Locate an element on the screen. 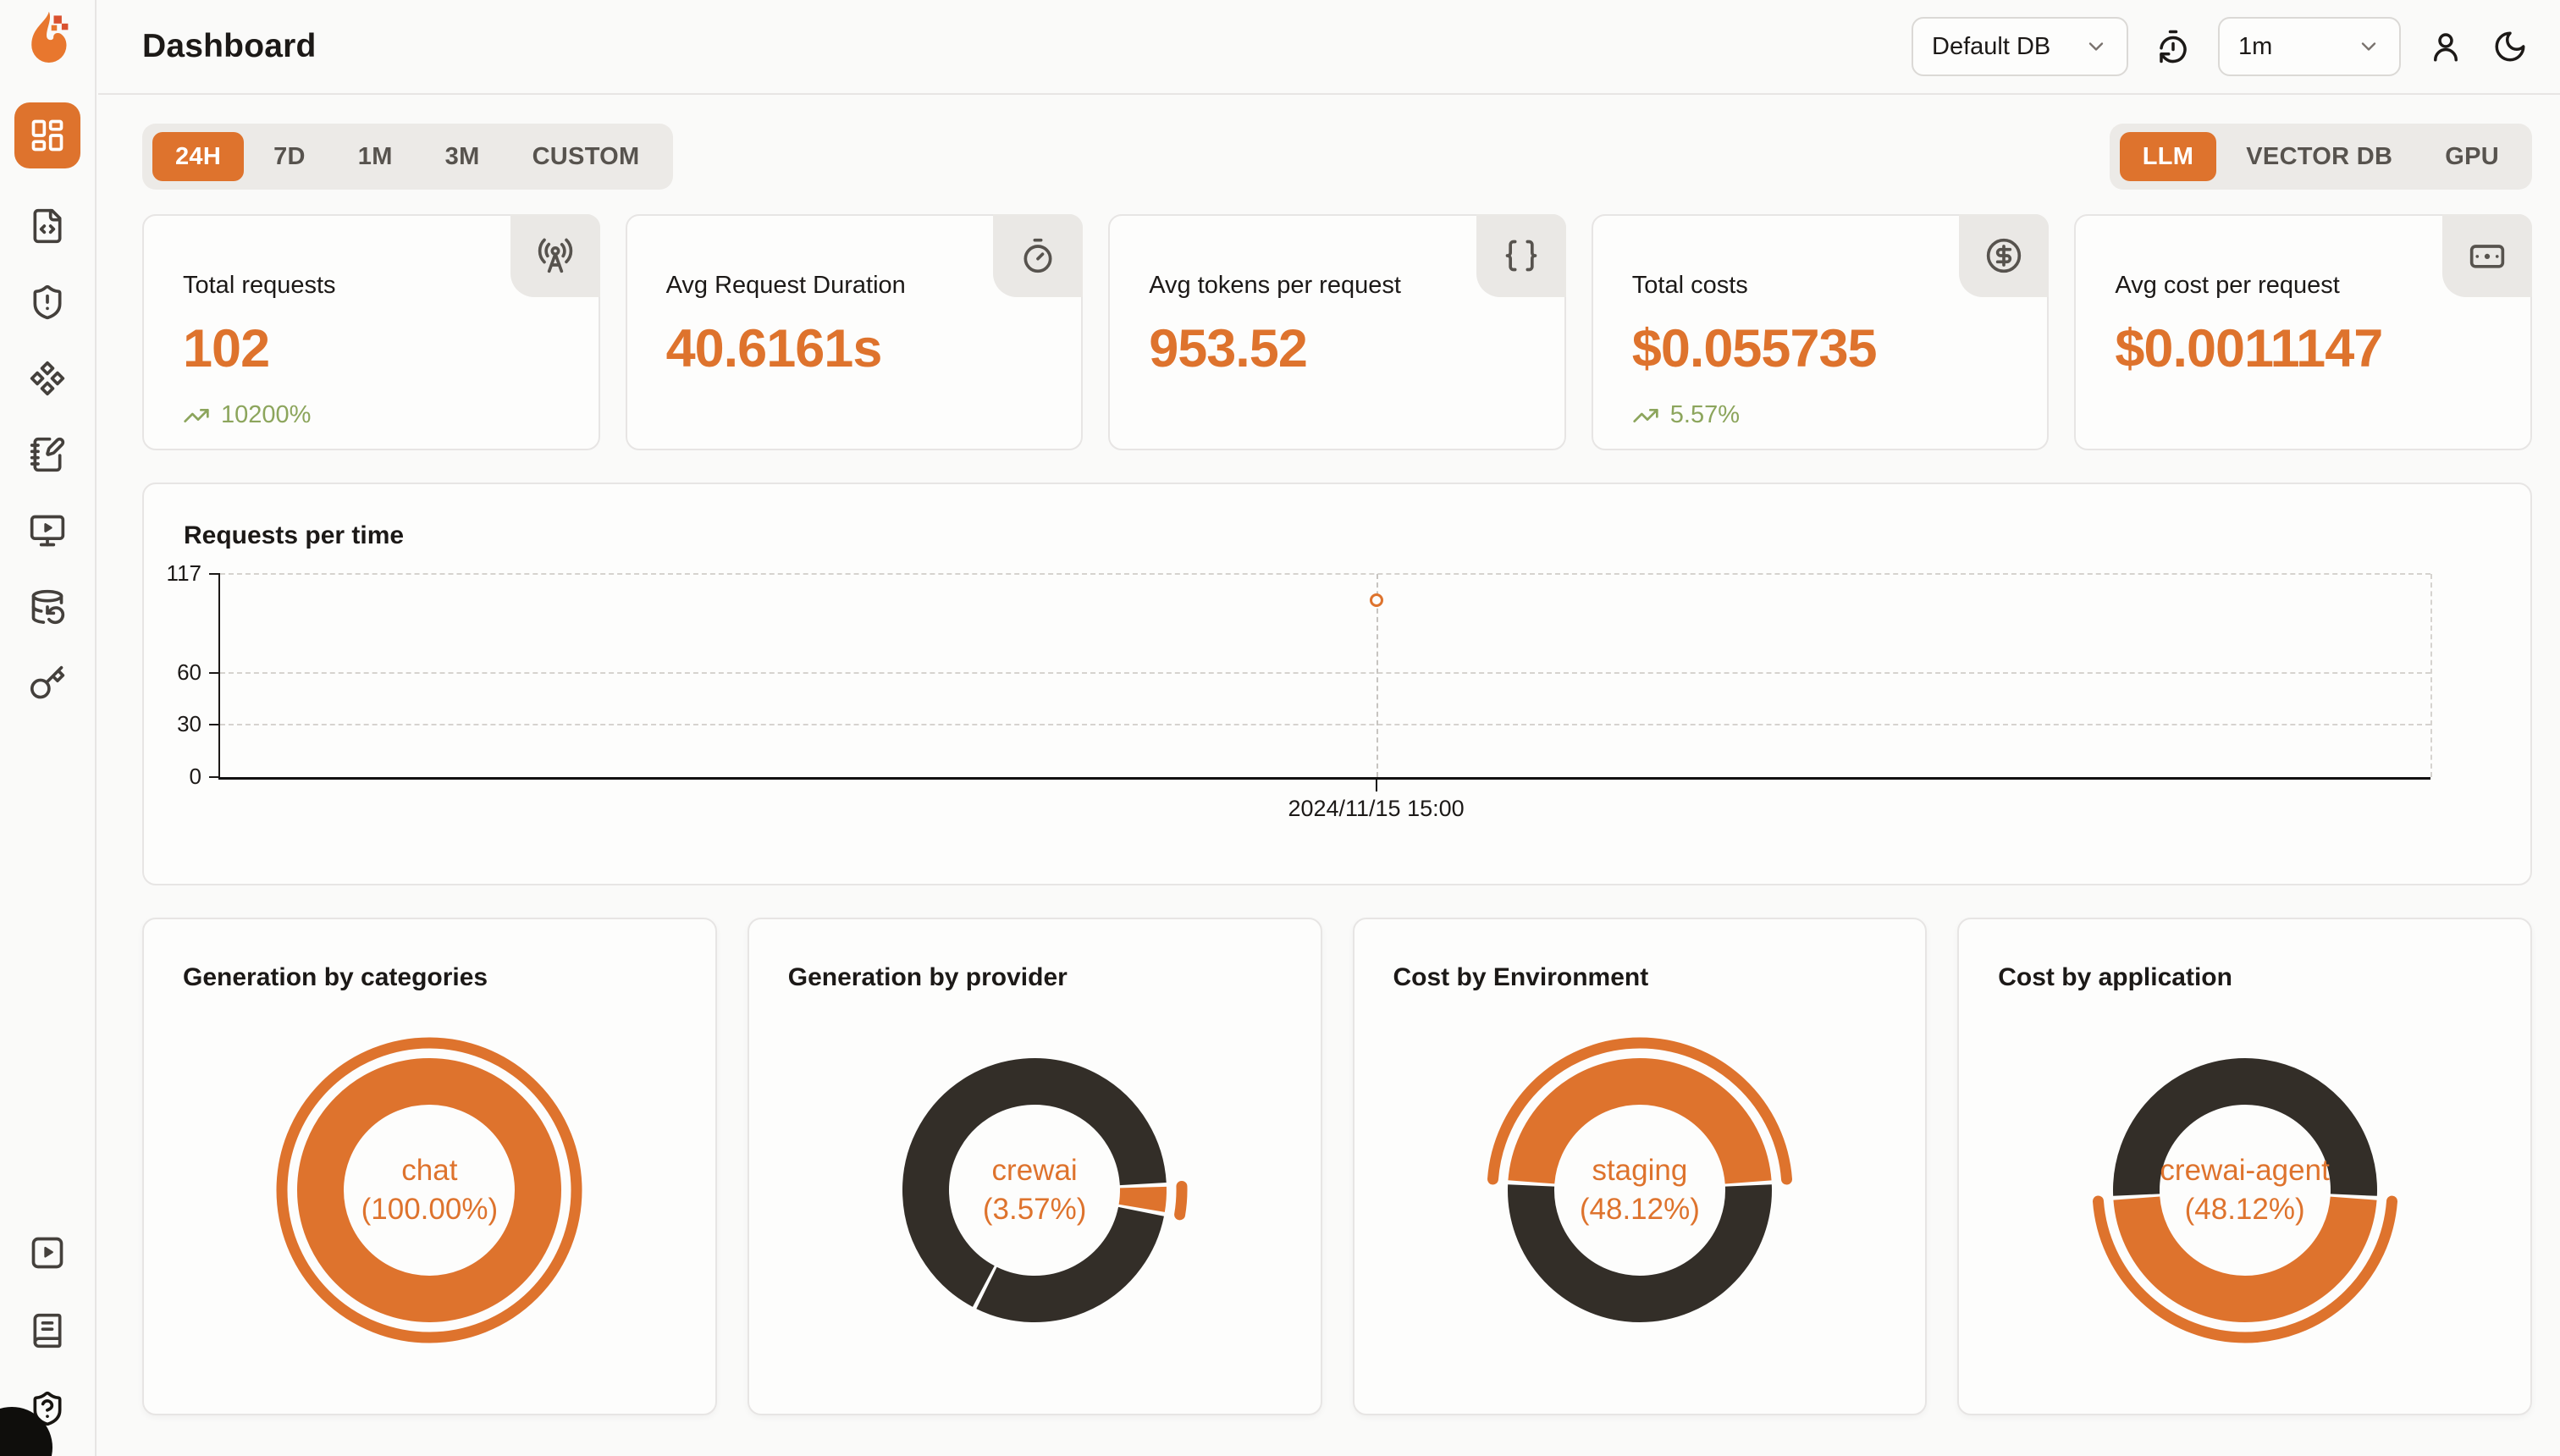 This screenshot has height=1456, width=2560. sidebar-nav is located at coordinates (47, 402).